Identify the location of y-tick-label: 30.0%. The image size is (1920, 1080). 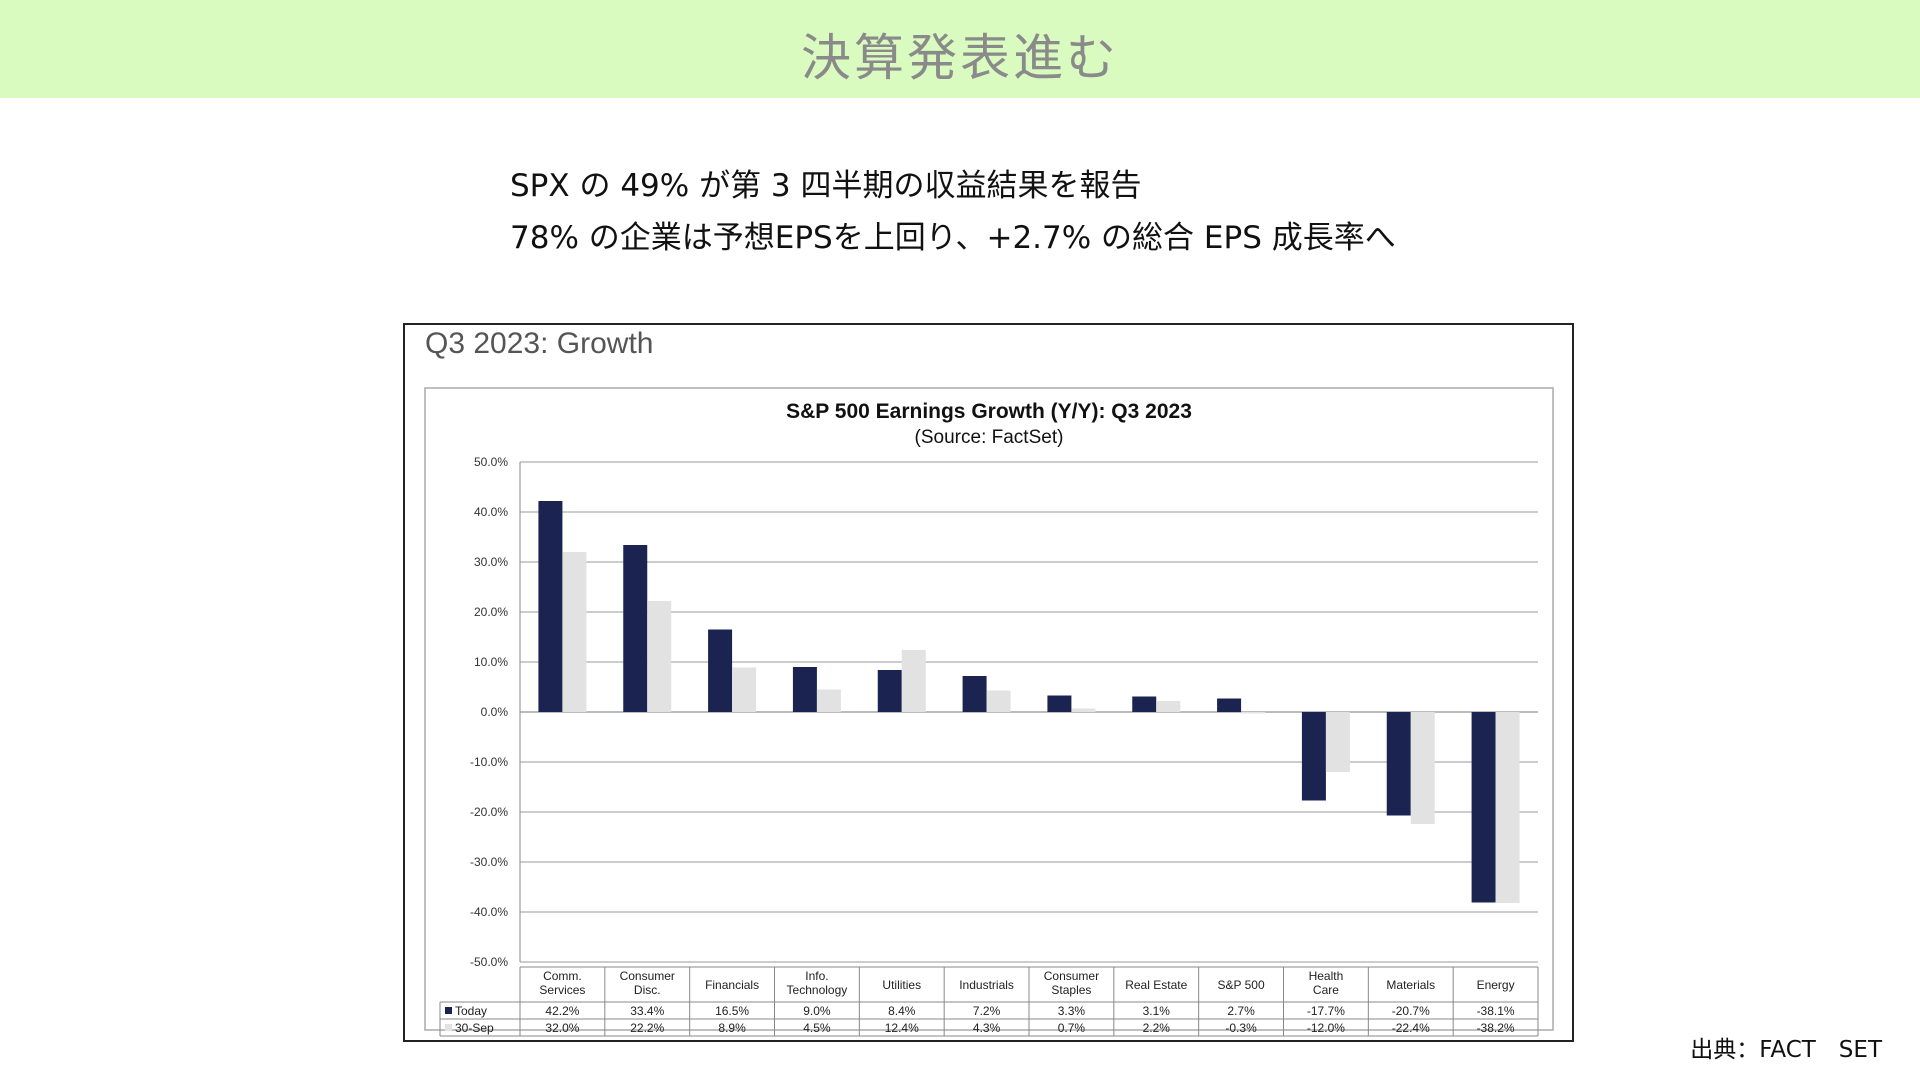
(491, 562).